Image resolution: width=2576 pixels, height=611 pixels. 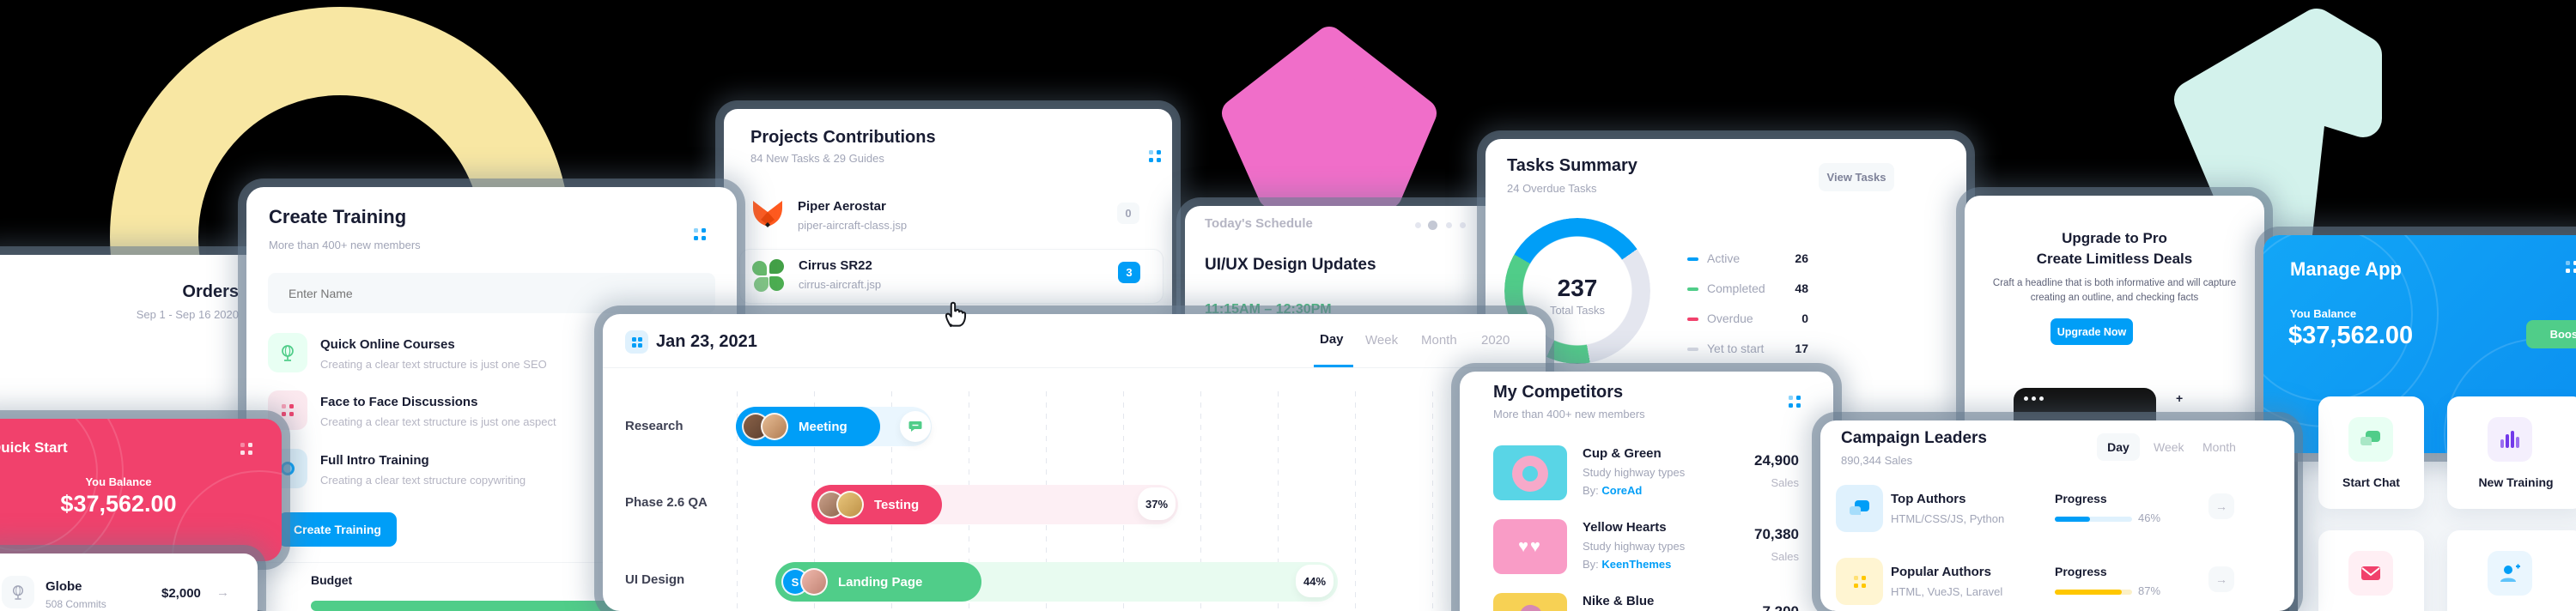 I want to click on globe-subtitle: 508 Commits, so click(x=76, y=604).